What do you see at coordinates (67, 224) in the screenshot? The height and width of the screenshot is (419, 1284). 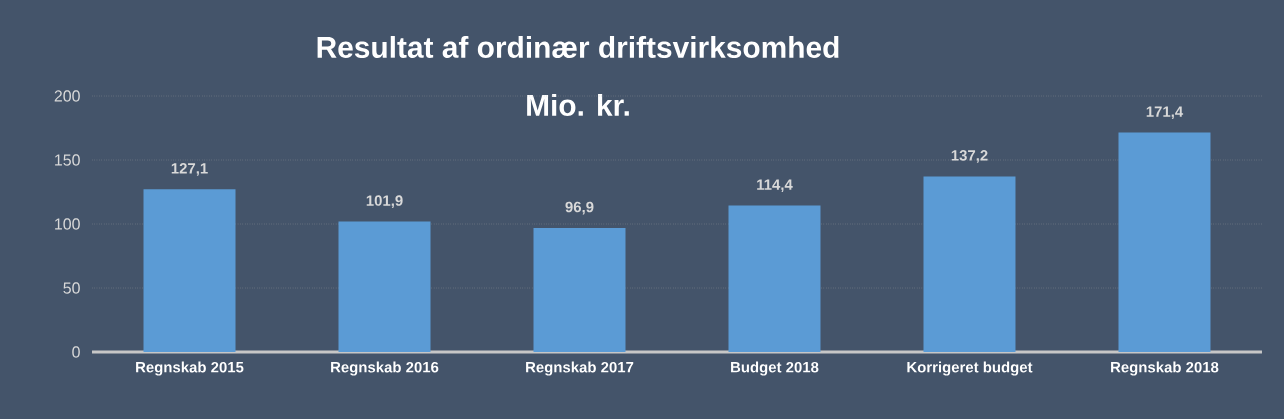 I see `y-tick-label: 100` at bounding box center [67, 224].